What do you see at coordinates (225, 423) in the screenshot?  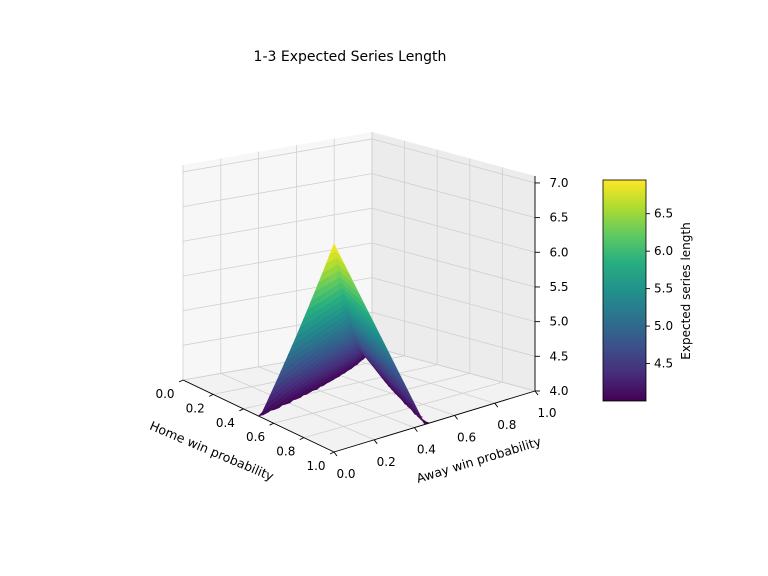 I see `x-tick-label: 0.4` at bounding box center [225, 423].